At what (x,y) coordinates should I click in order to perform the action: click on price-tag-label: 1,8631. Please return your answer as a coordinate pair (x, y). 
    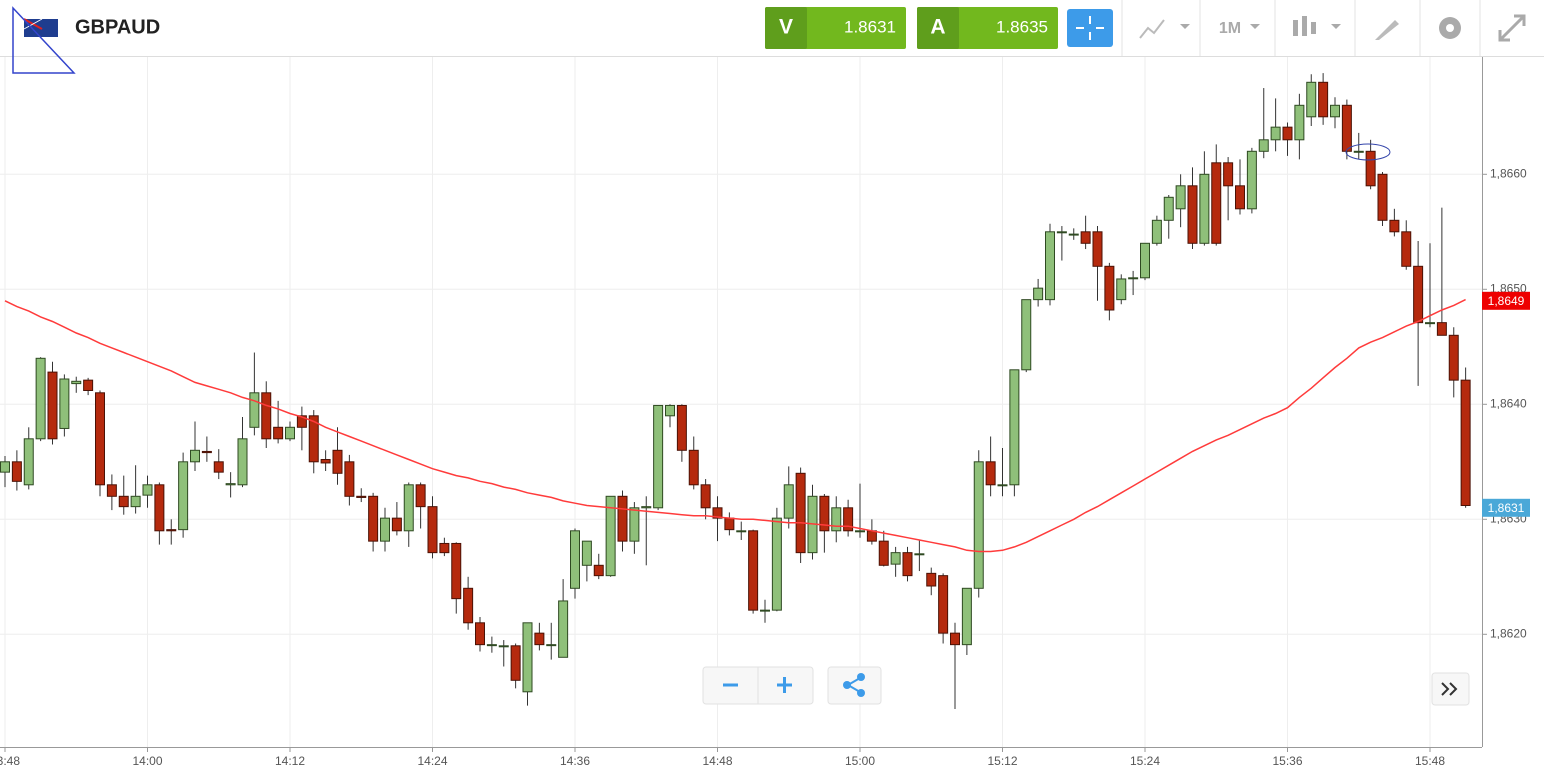
    Looking at the image, I should click on (1506, 508).